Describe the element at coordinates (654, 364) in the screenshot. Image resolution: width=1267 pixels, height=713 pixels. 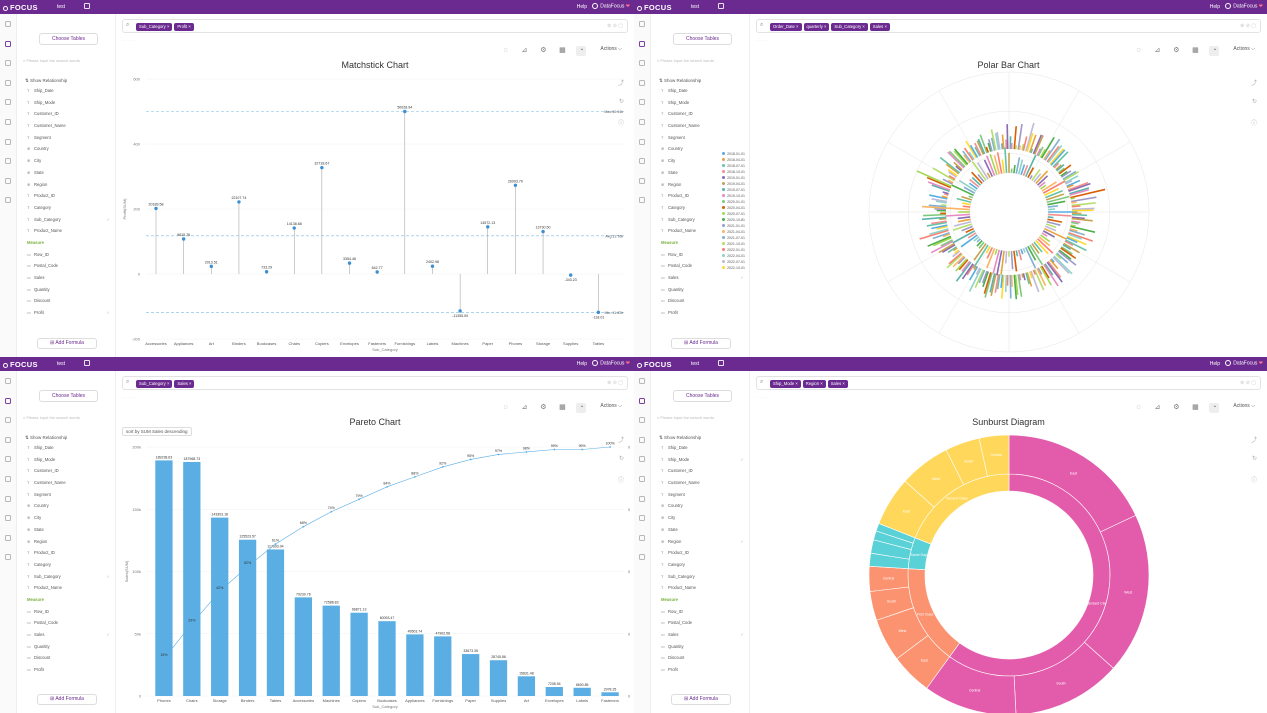
I see `focus-logo: FOCUS` at that location.